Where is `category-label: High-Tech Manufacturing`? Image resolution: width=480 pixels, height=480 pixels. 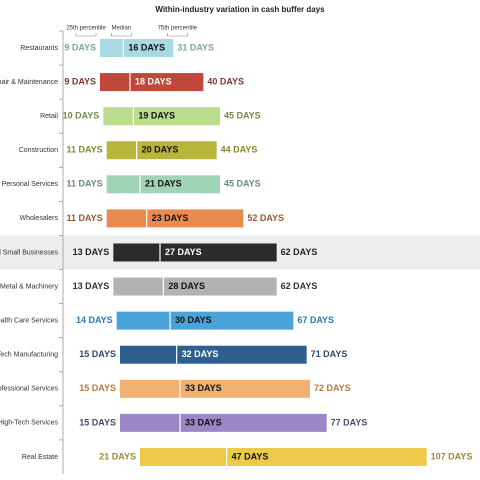 category-label: High-Tech Manufacturing is located at coordinates (29, 355).